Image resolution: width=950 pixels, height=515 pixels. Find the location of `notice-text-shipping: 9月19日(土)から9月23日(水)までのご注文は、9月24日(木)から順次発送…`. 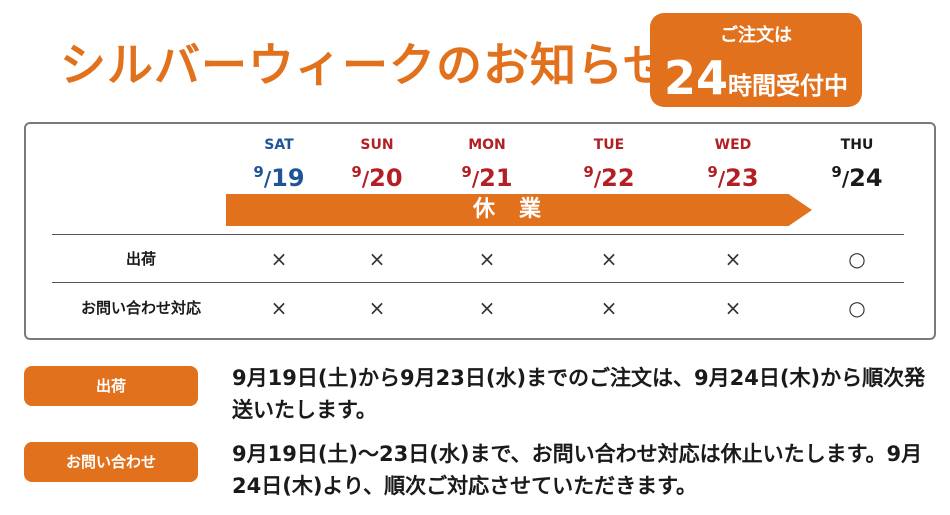

notice-text-shipping: 9月19日(土)から9月23日(水)までのご注文は、9月24日(木)から順次発送… is located at coordinates (579, 394).